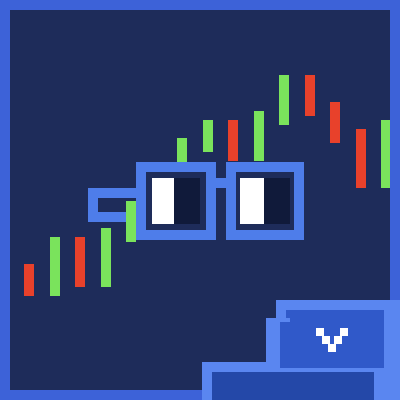  Describe the element at coordinates (107, 217) in the screenshot. I see `glasses-temple-lower` at that location.